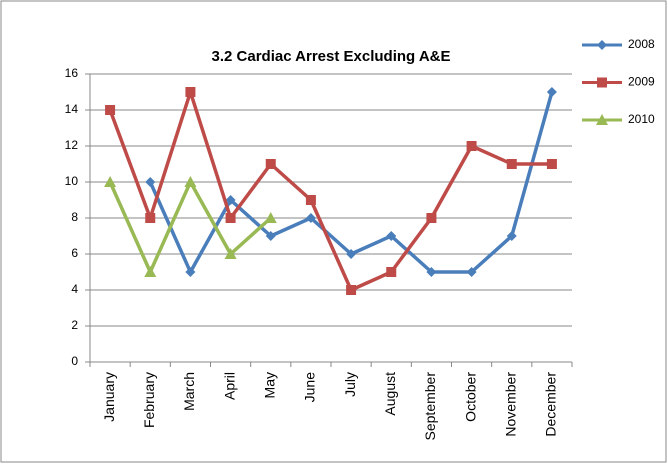 Image resolution: width=668 pixels, height=464 pixels. What do you see at coordinates (74, 289) in the screenshot?
I see `y-tick-label: 4` at bounding box center [74, 289].